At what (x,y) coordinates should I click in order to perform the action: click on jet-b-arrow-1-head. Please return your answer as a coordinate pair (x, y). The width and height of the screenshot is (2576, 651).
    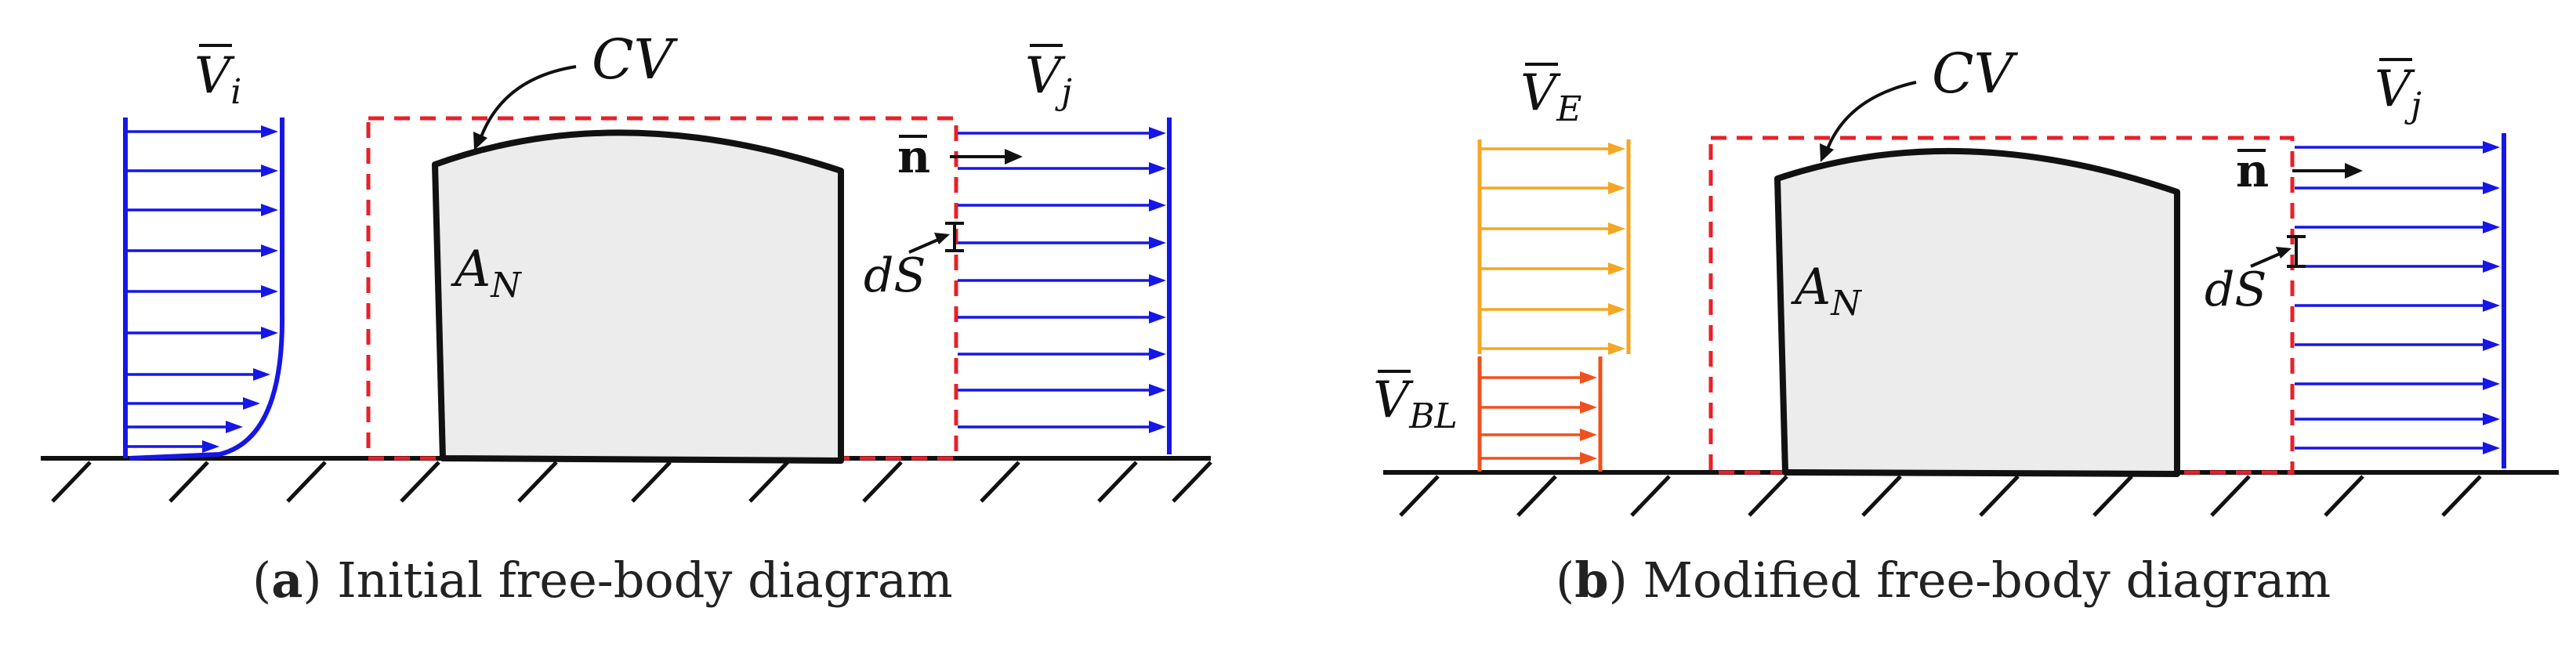
    Looking at the image, I should click on (2491, 188).